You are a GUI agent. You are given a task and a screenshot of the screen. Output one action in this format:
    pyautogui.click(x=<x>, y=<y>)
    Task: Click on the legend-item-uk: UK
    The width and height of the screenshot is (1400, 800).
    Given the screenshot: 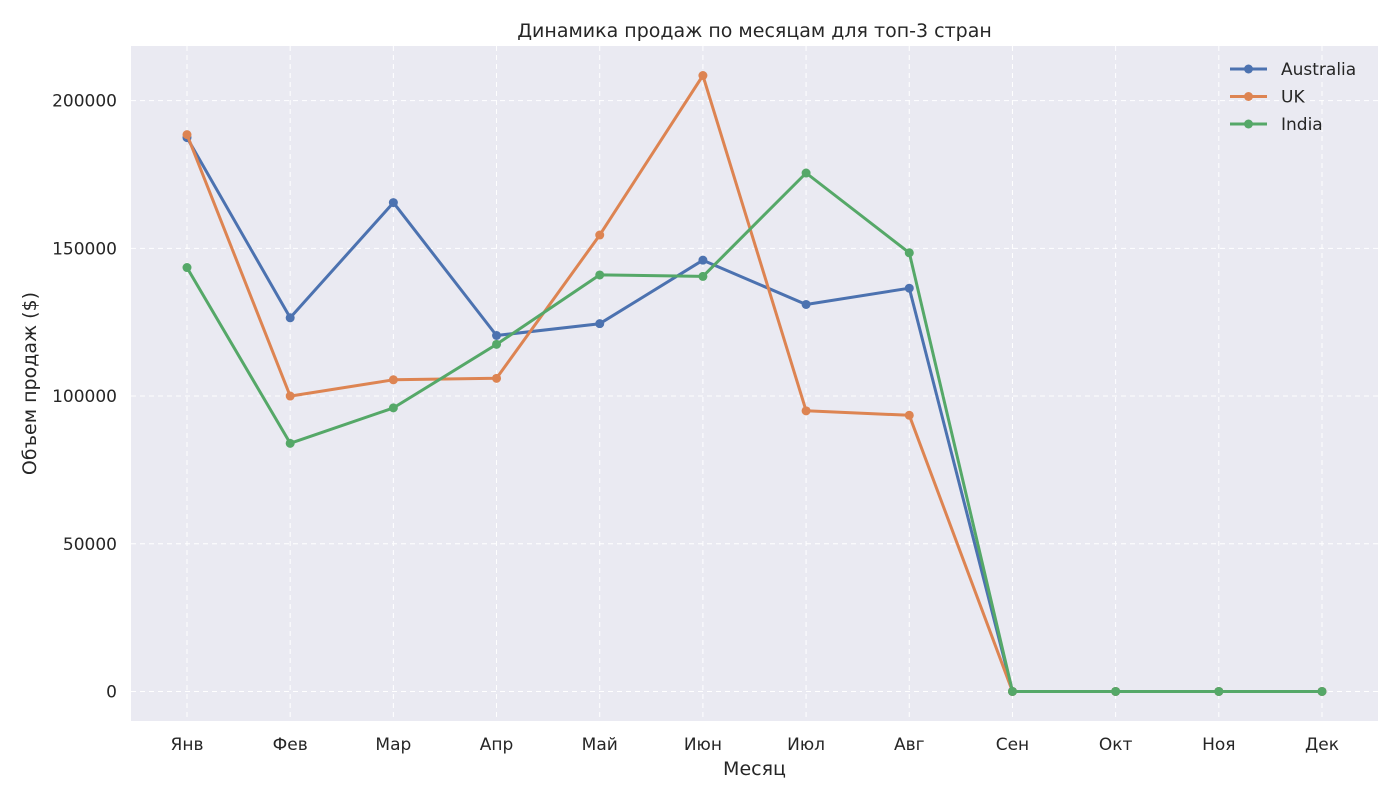 What is the action you would take?
    pyautogui.click(x=1267, y=98)
    